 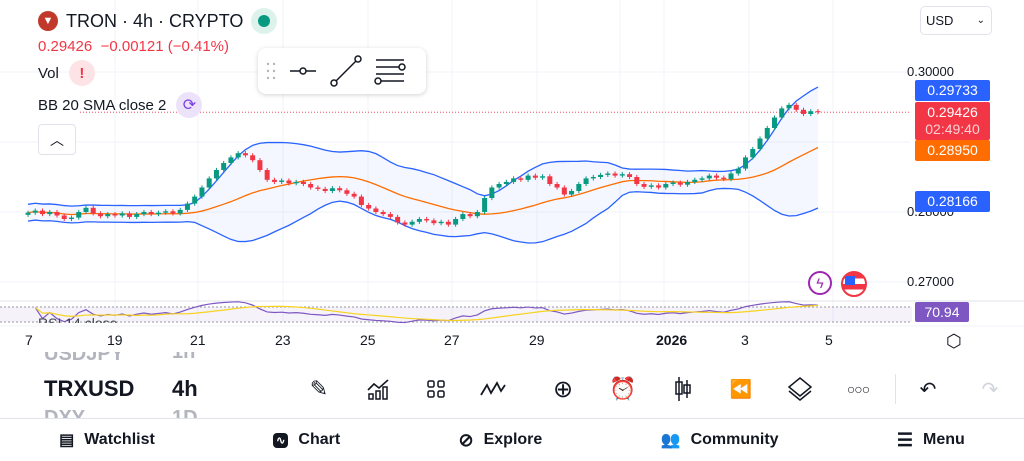 I want to click on trend-line-icon, so click(x=346, y=71).